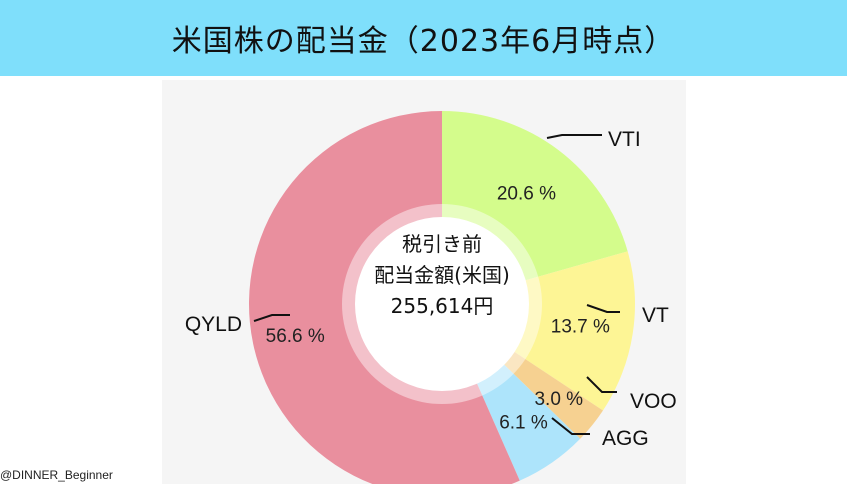  I want to click on value-label-vt: 13.7 %, so click(580, 326).